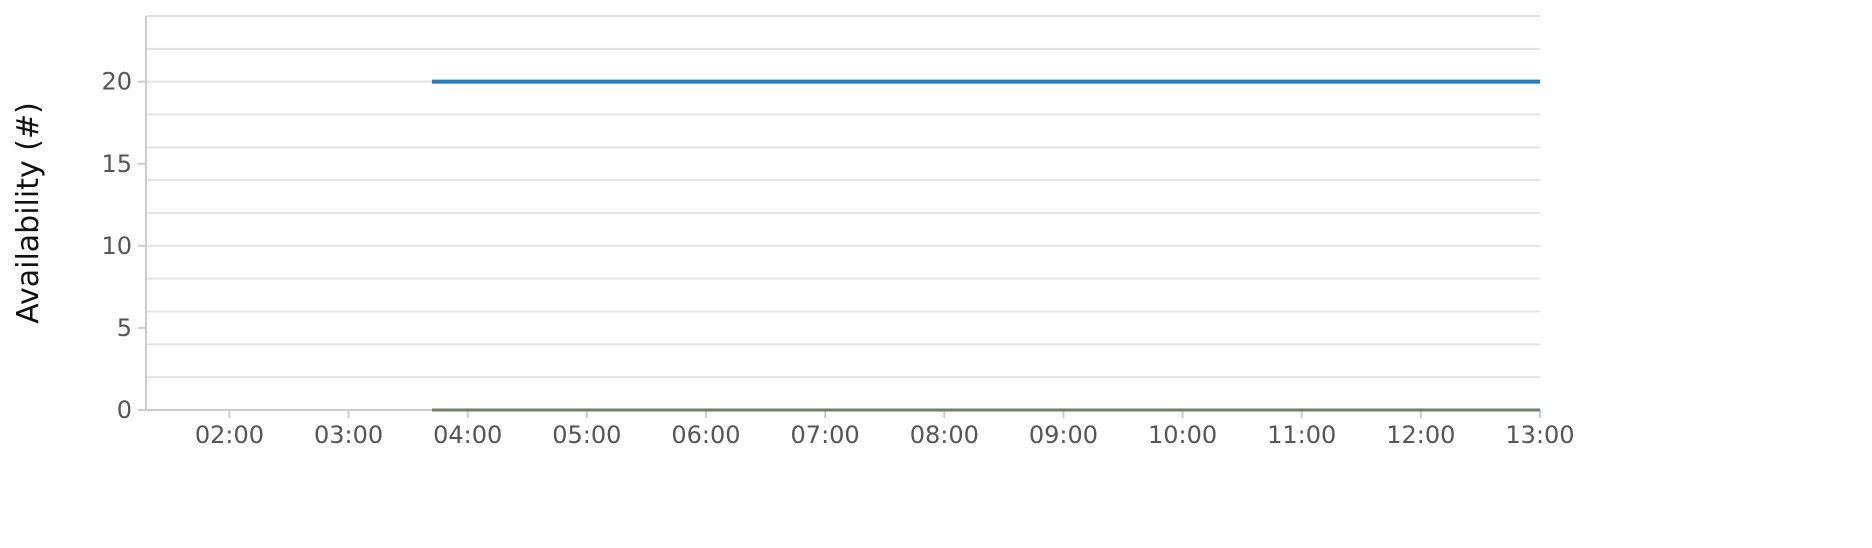 The width and height of the screenshot is (1872, 548). Describe the element at coordinates (229, 435) in the screenshot. I see `x-tick-label-02:00: 02:00` at that location.